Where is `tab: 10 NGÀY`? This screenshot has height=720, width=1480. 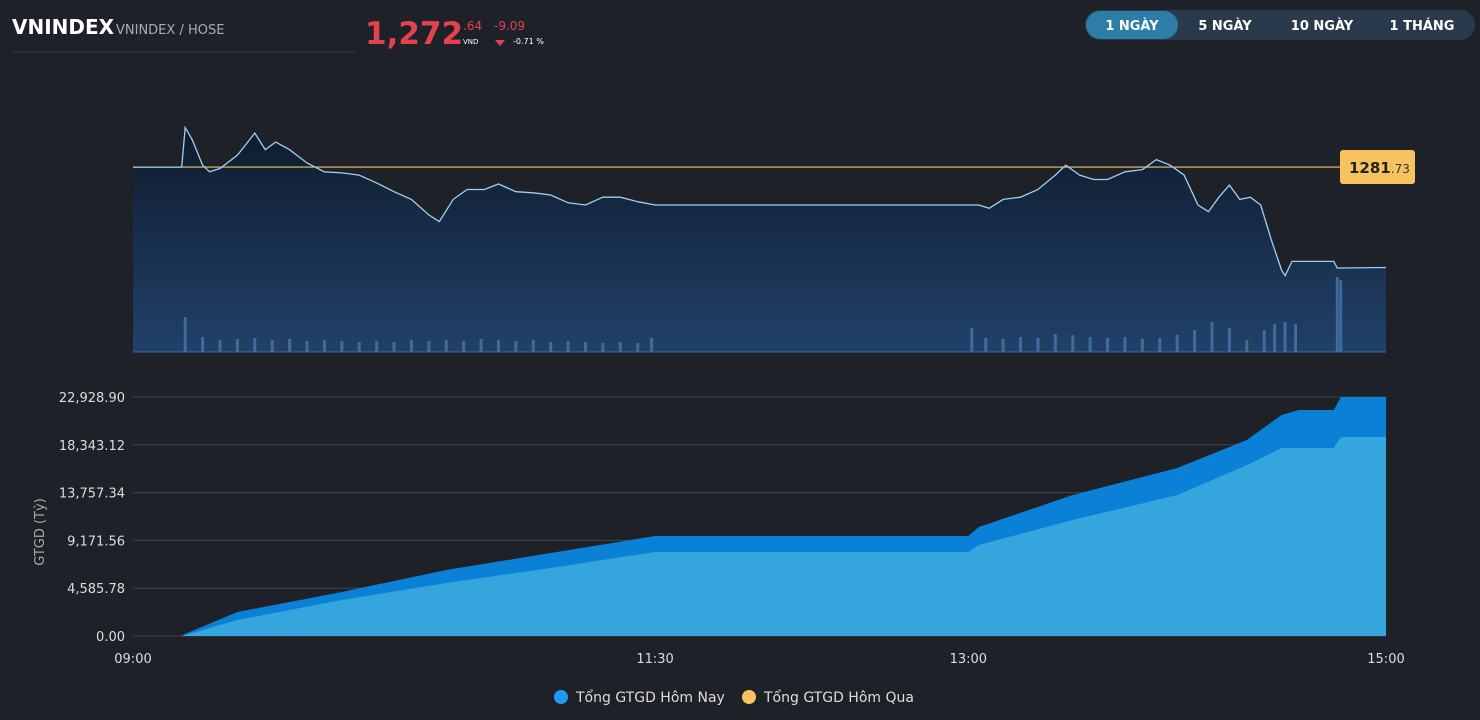 tab: 10 NGÀY is located at coordinates (1322, 26).